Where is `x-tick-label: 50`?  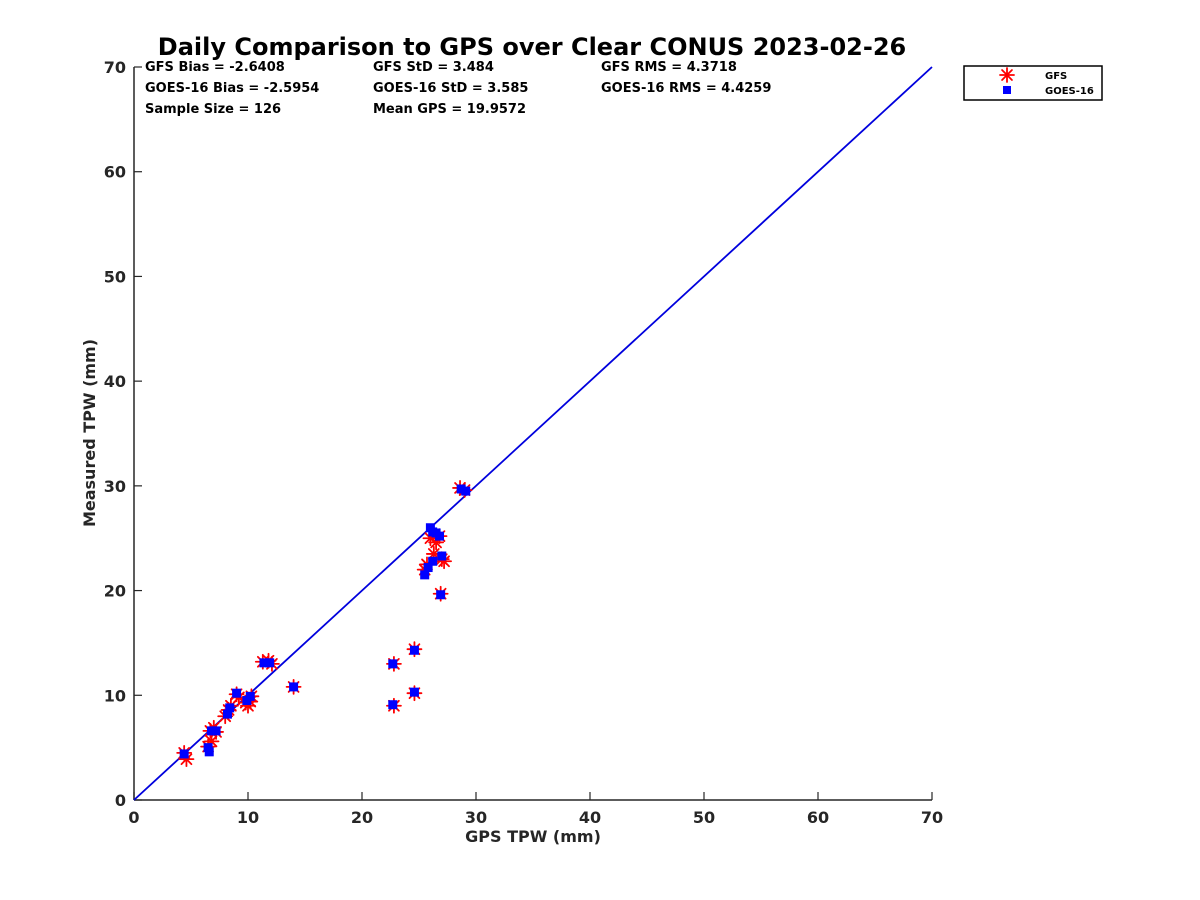 x-tick-label: 50 is located at coordinates (704, 817).